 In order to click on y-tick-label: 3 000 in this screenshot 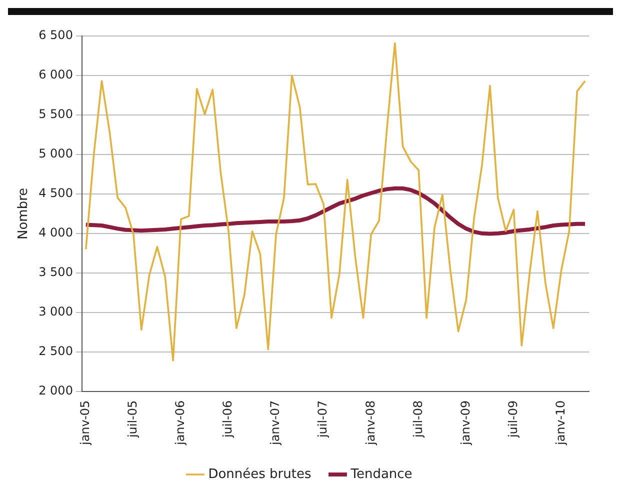, I will do `click(55, 311)`.